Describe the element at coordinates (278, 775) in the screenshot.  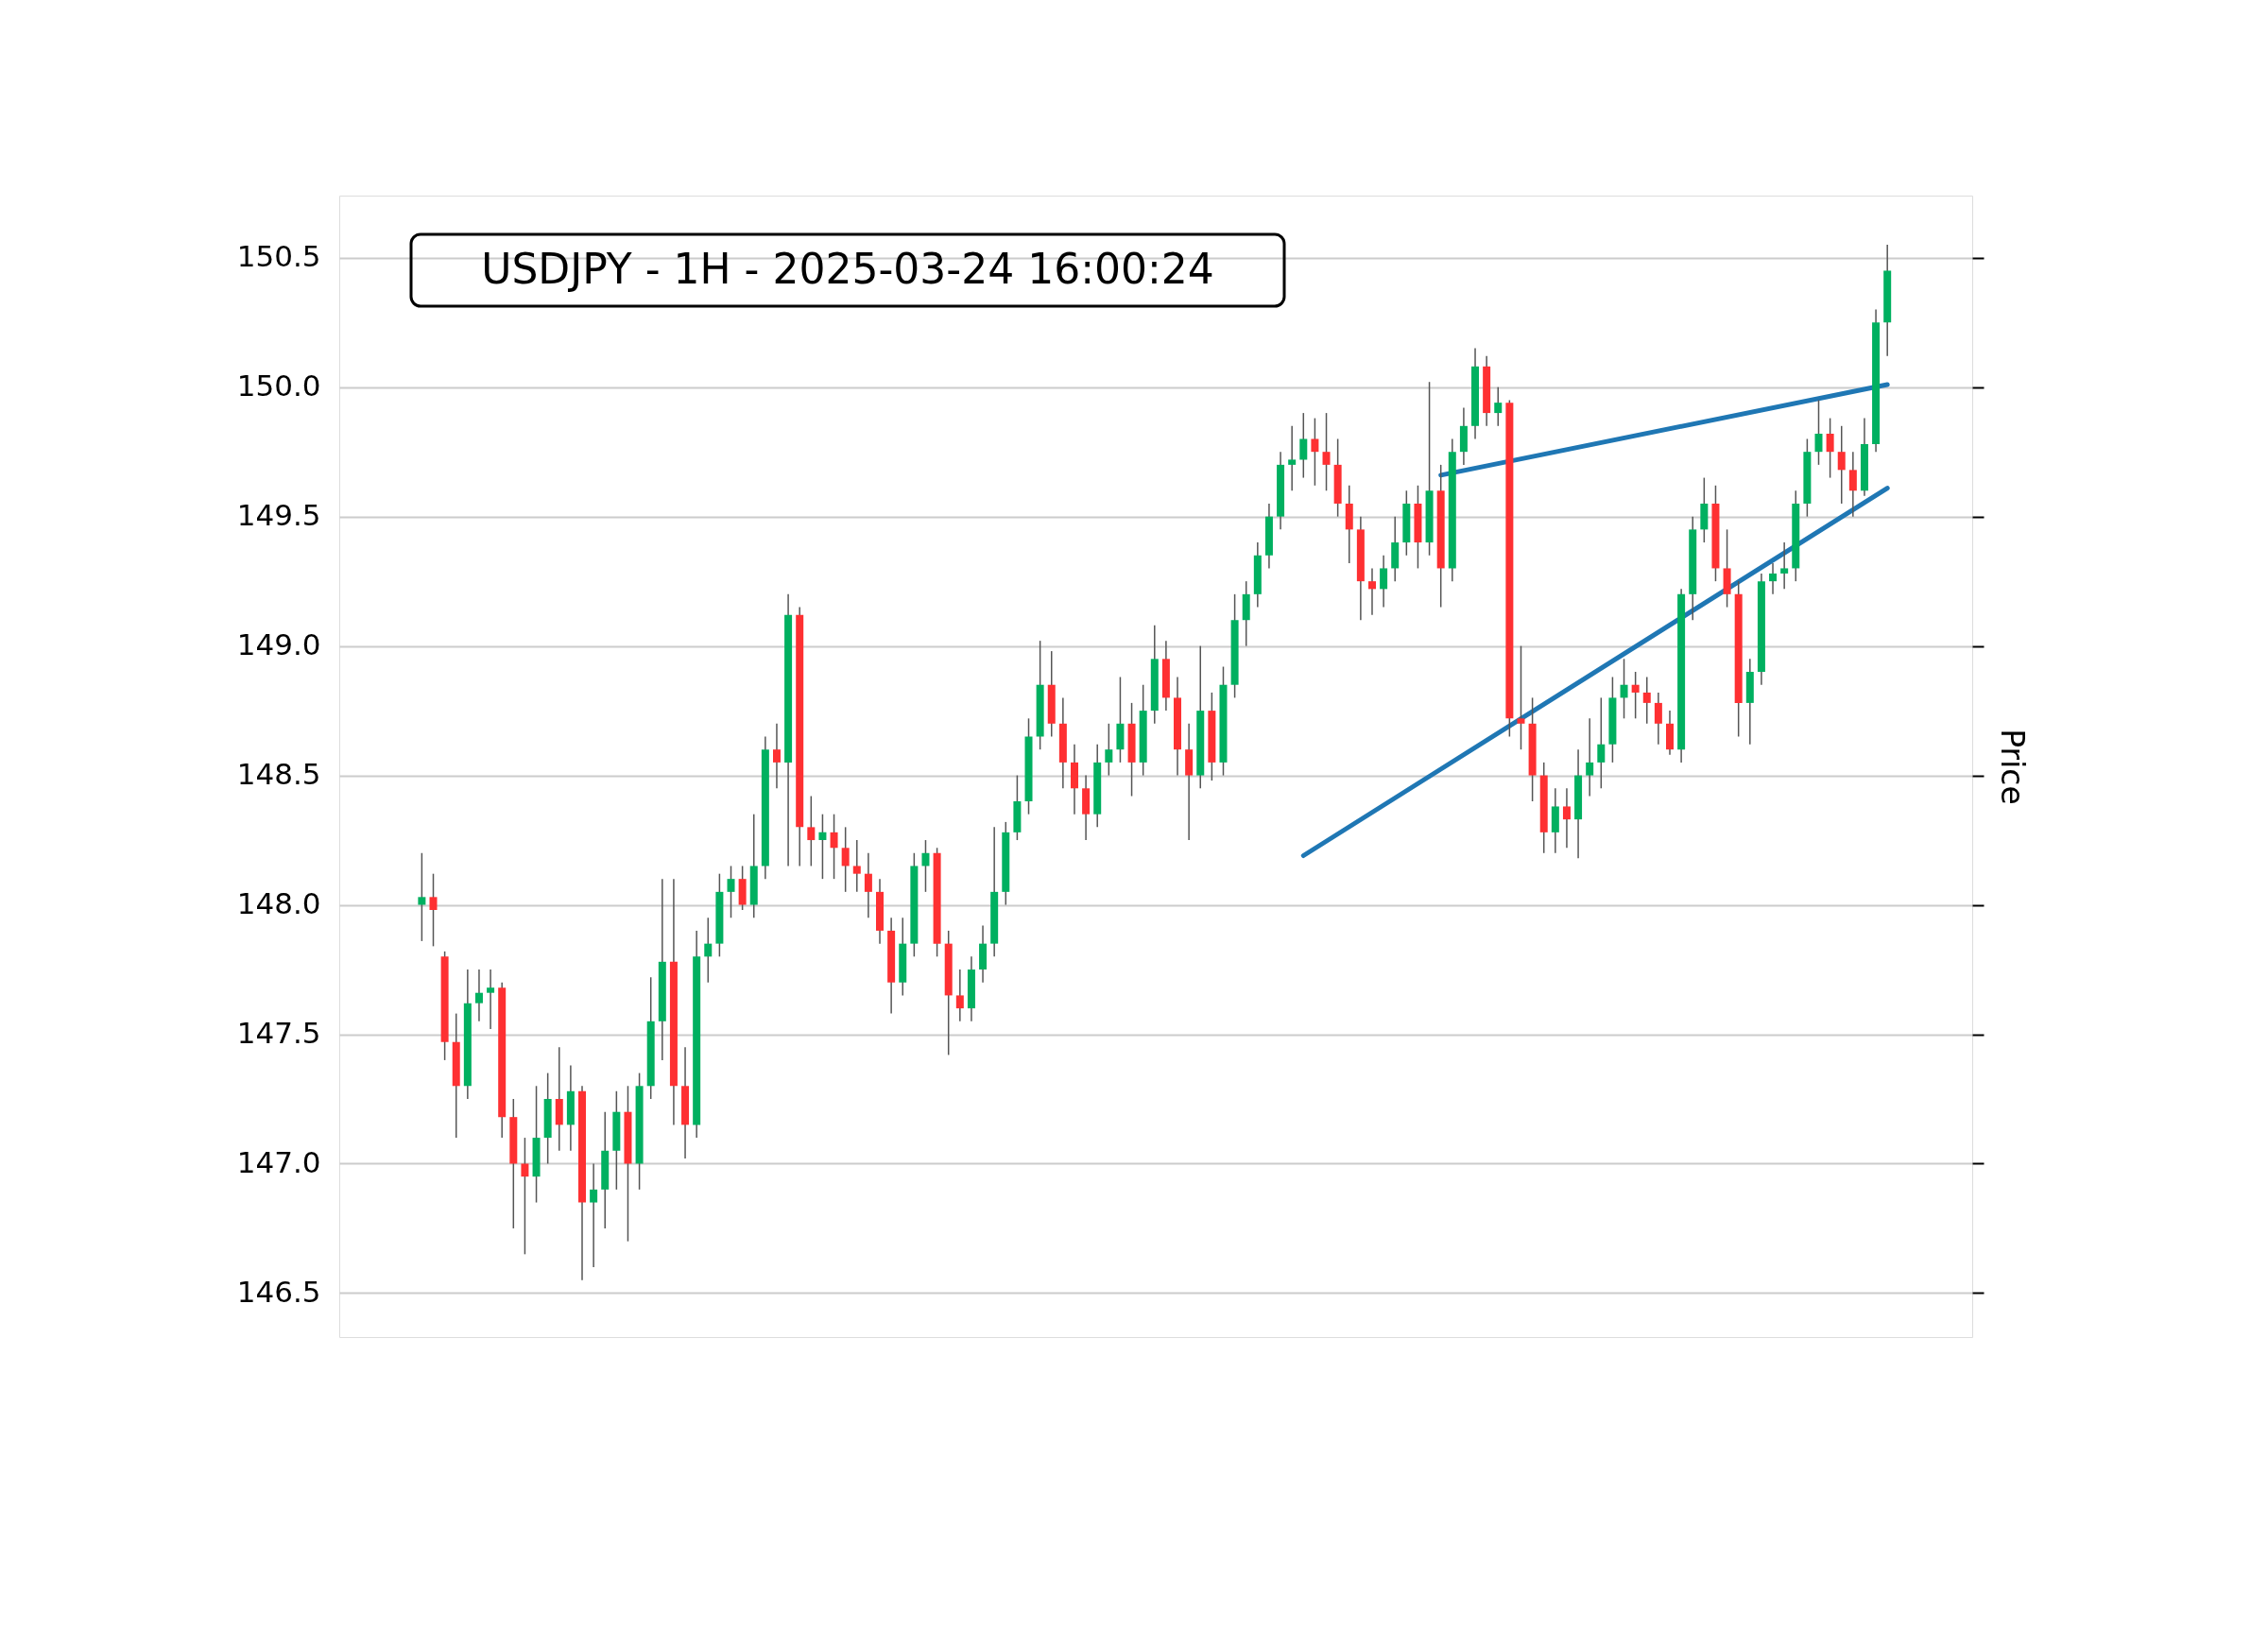
I see `y-tick-label: 148.5` at that location.